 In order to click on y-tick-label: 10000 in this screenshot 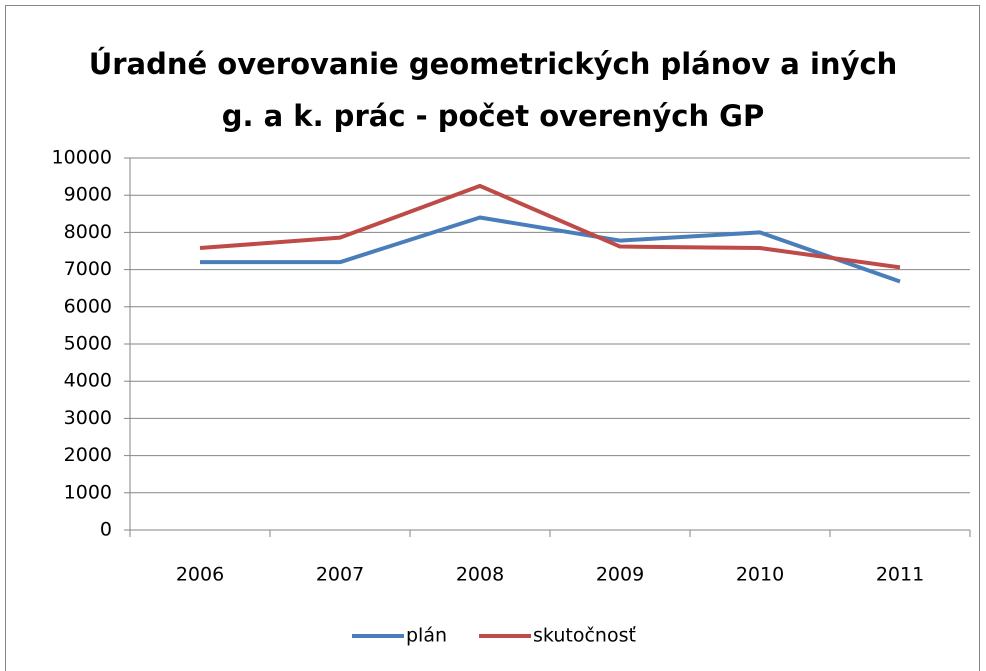, I will do `click(82, 158)`.